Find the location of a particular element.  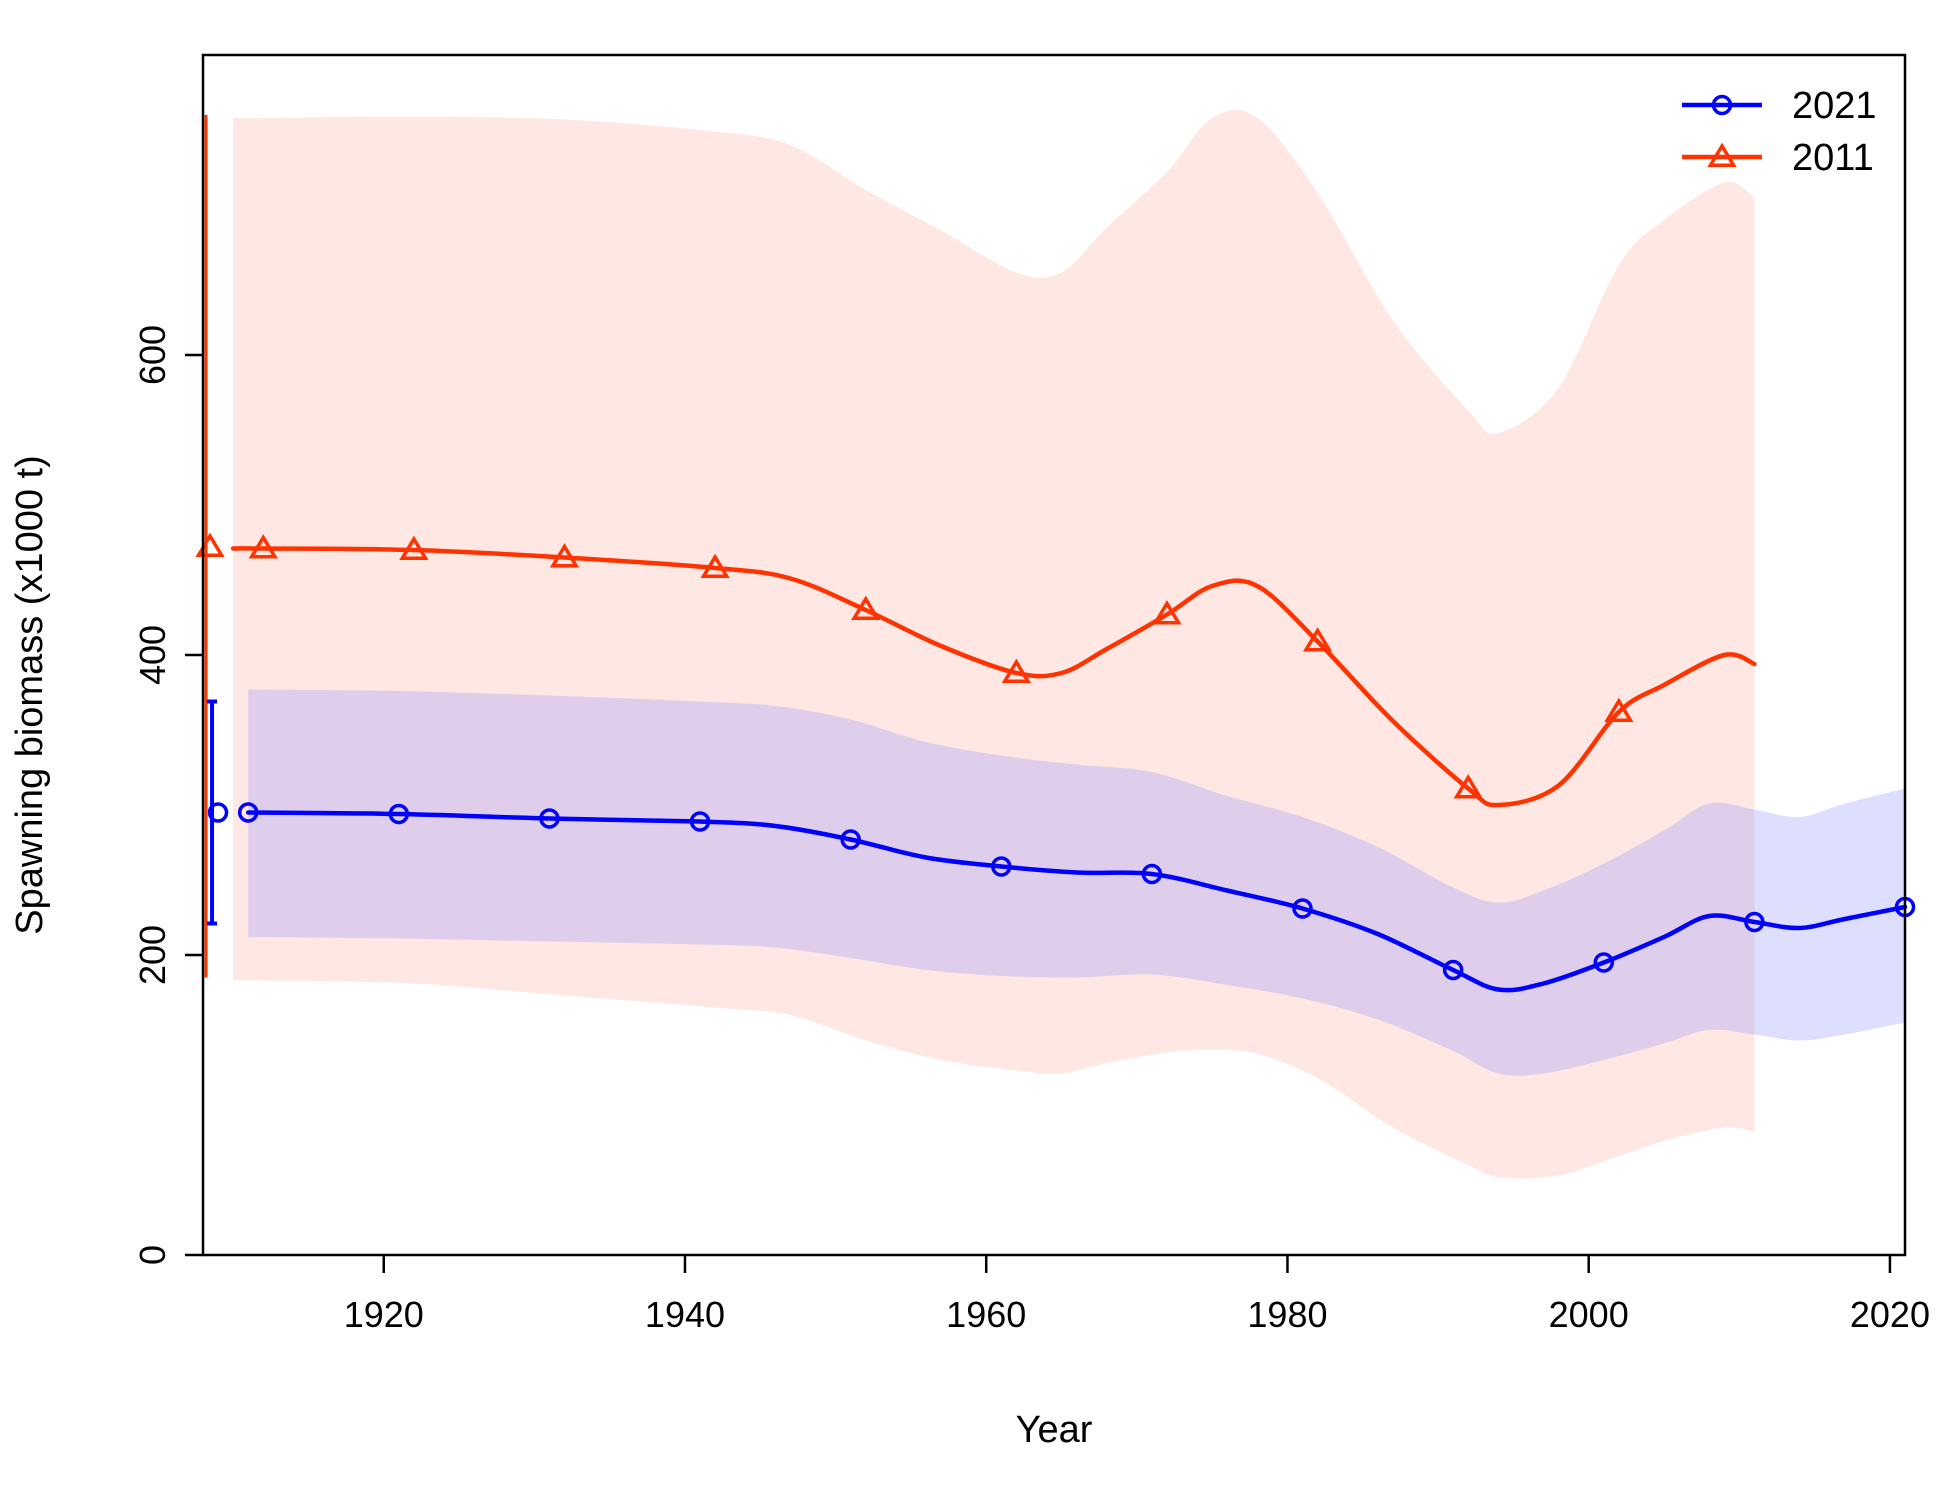

legend: 2021 2011 is located at coordinates (1779, 132).